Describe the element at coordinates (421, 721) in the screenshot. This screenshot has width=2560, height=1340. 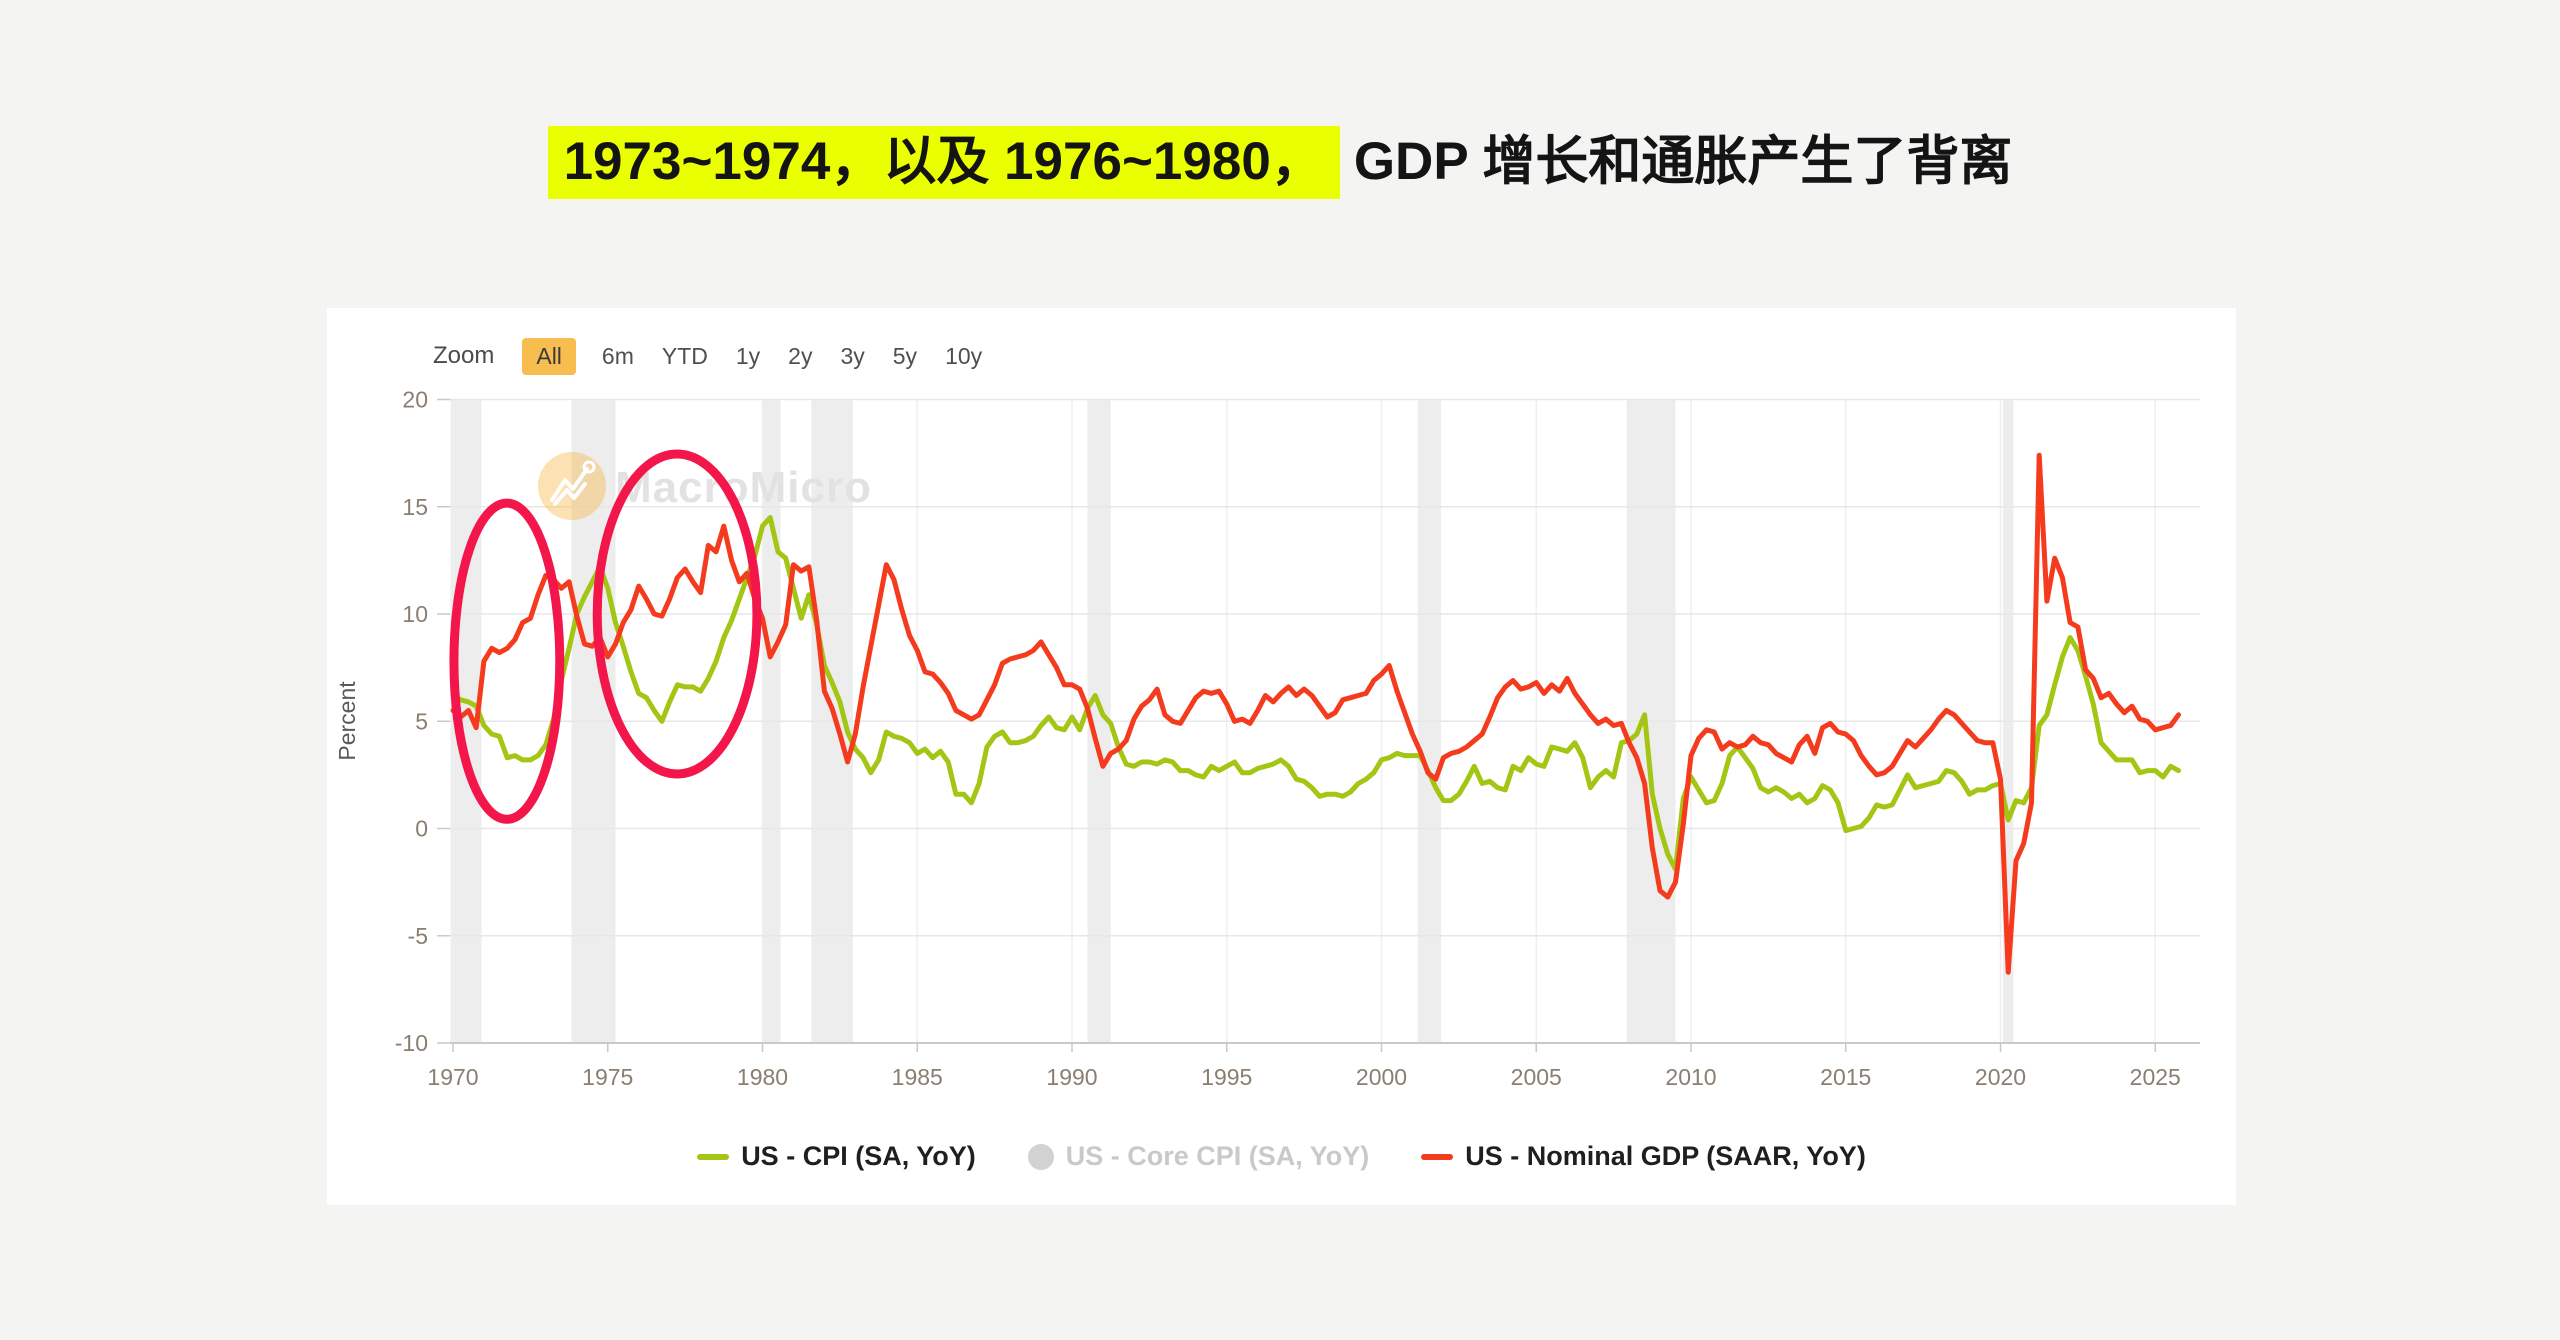
I see `svg-text: 5` at that location.